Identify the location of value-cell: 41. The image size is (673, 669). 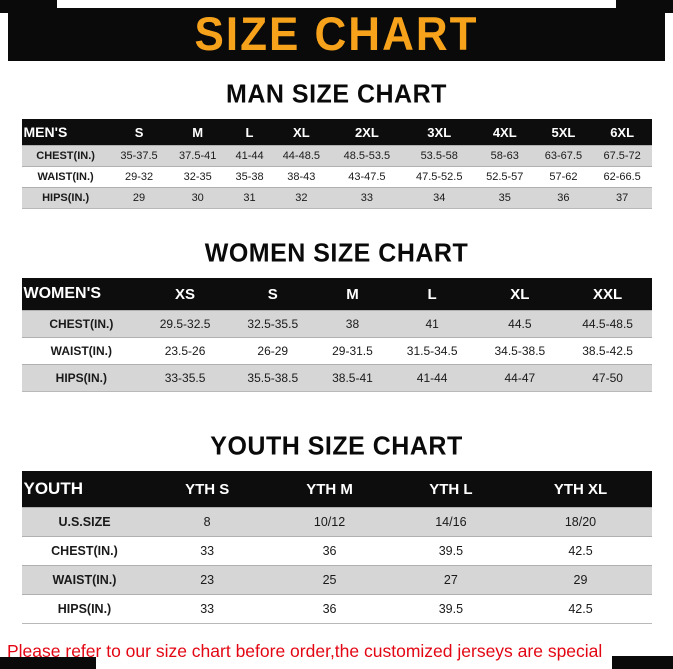
(432, 324).